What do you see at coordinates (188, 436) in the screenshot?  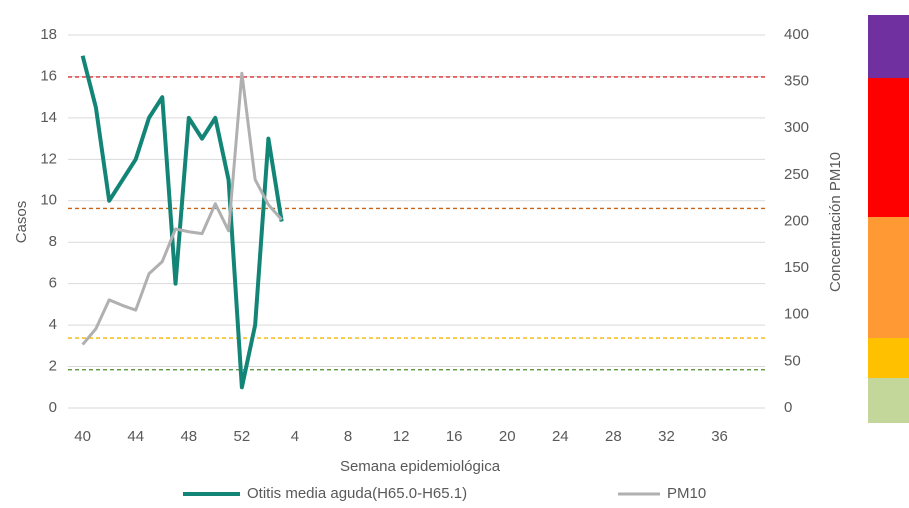 I see `x-tick-label: 48` at bounding box center [188, 436].